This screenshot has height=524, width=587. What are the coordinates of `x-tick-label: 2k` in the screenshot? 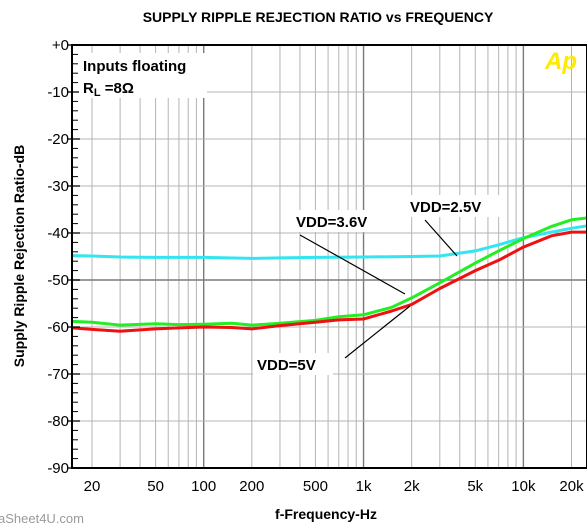 It's located at (412, 486).